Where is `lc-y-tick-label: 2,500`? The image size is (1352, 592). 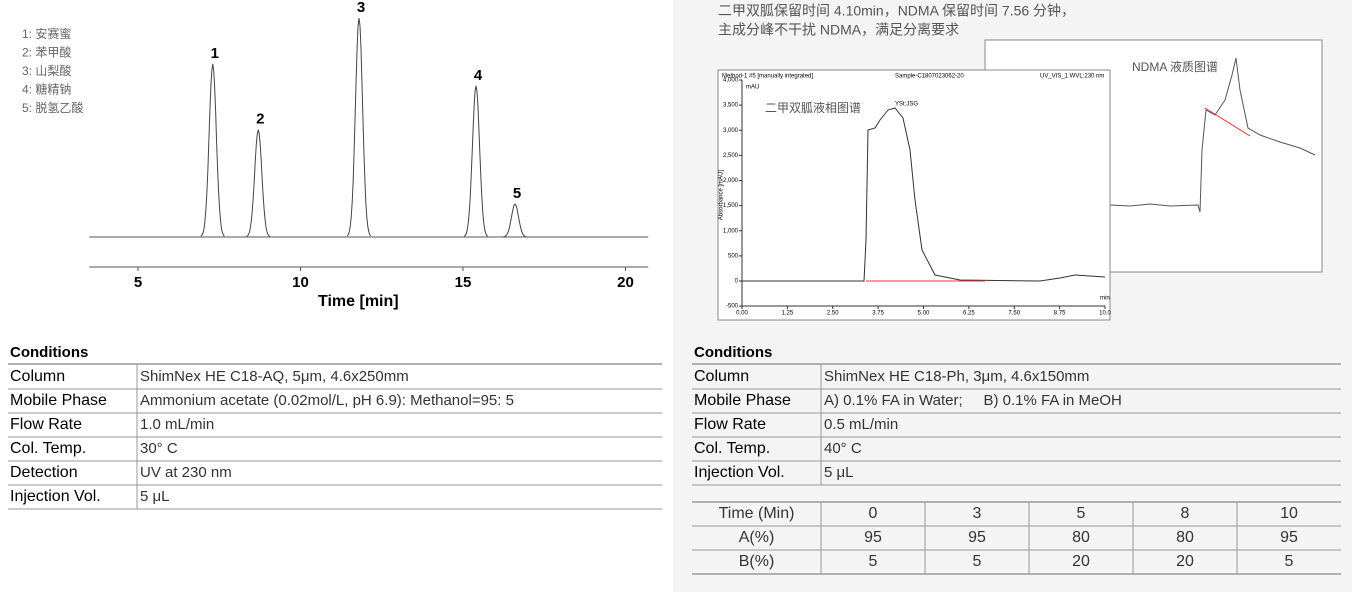 lc-y-tick-label: 2,500 is located at coordinates (731, 156).